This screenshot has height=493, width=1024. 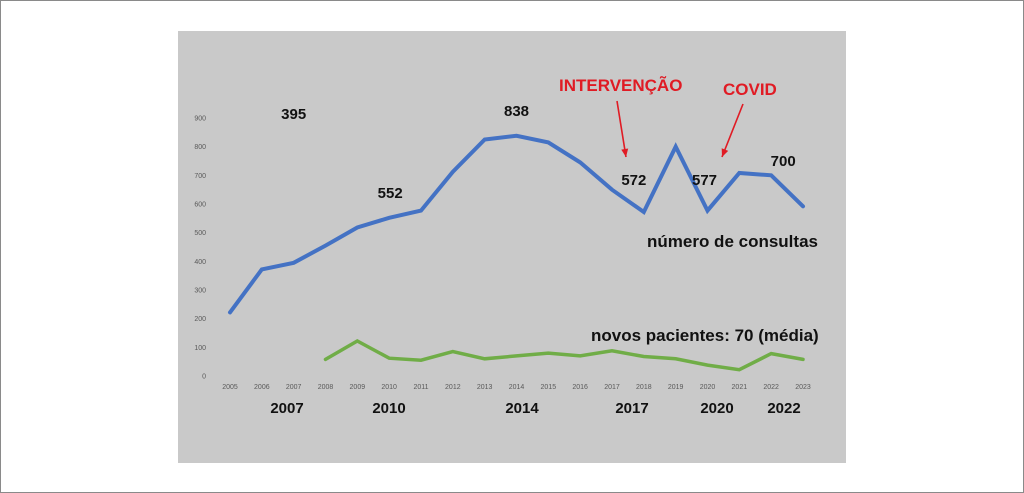 What do you see at coordinates (388, 408) in the screenshot?
I see `highlight-year-label: 2010` at bounding box center [388, 408].